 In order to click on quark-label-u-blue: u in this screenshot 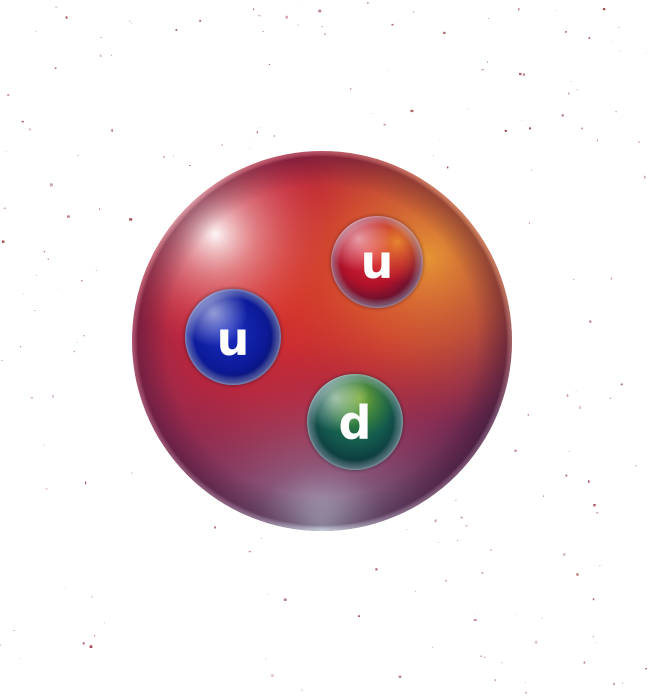, I will do `click(233, 339)`.